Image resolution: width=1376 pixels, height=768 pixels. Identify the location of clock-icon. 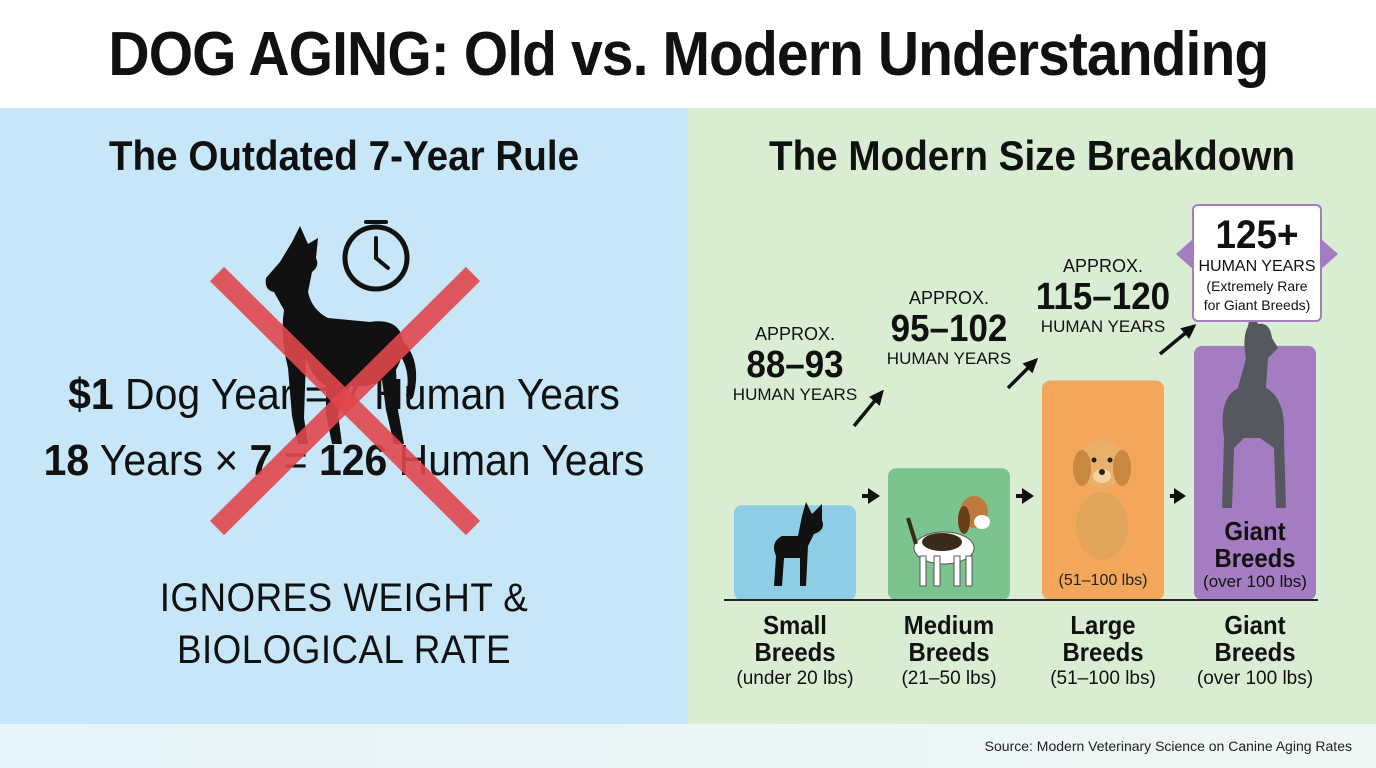
(376, 256).